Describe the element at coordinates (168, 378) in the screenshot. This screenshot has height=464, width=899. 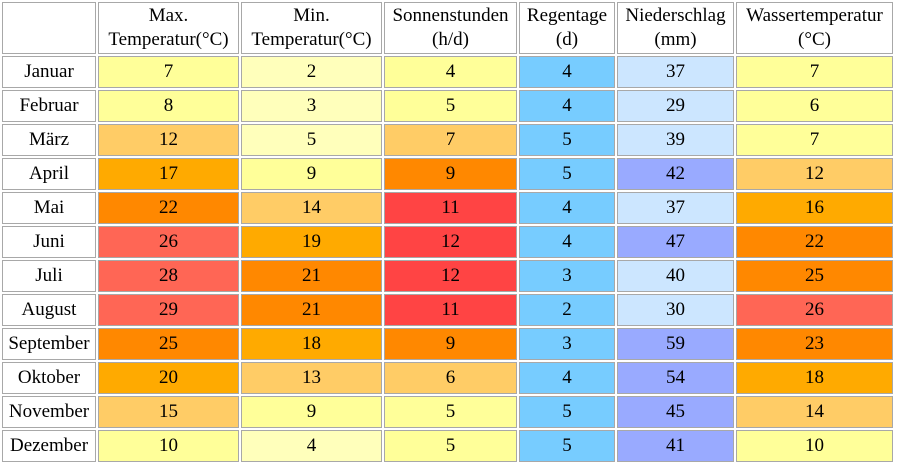
I see `max-temp-cell: 20` at that location.